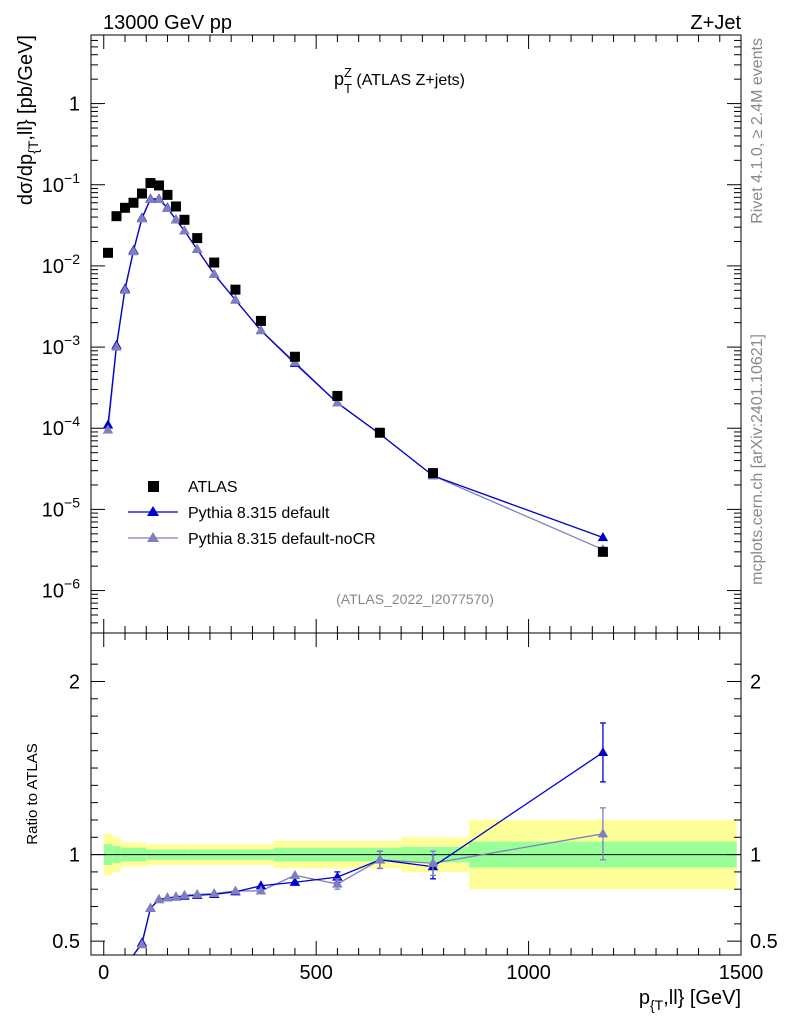 The image size is (786, 1024). What do you see at coordinates (528, 973) in the screenshot?
I see `x-tick-label: 1000` at bounding box center [528, 973].